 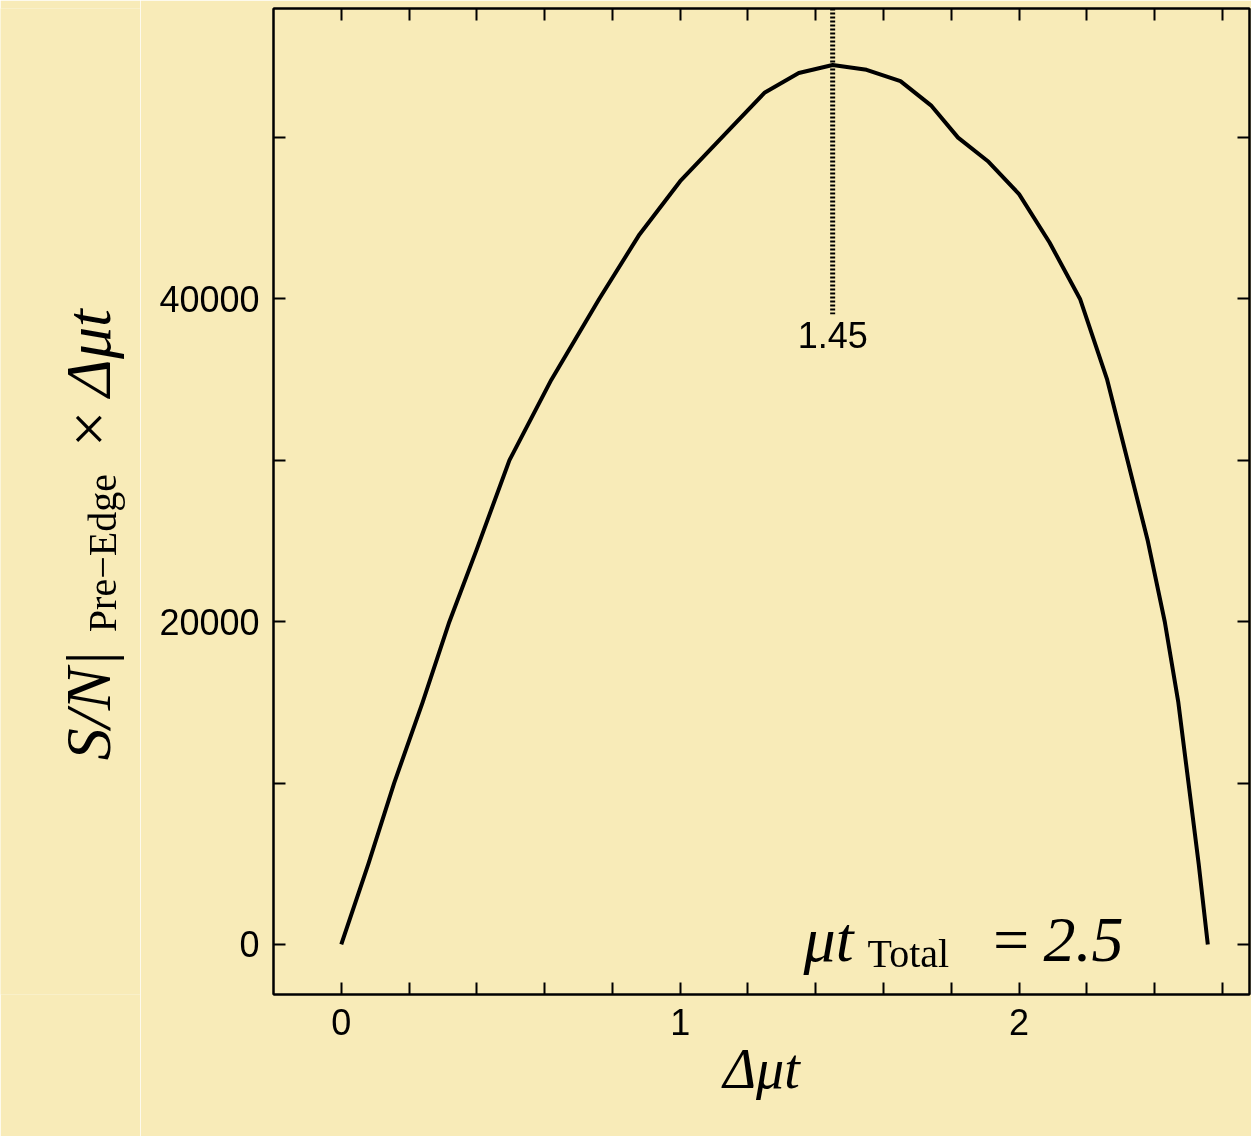 What do you see at coordinates (89, 533) in the screenshot?
I see `y-axis-title: S/N|Pre−Edge × Δμt` at bounding box center [89, 533].